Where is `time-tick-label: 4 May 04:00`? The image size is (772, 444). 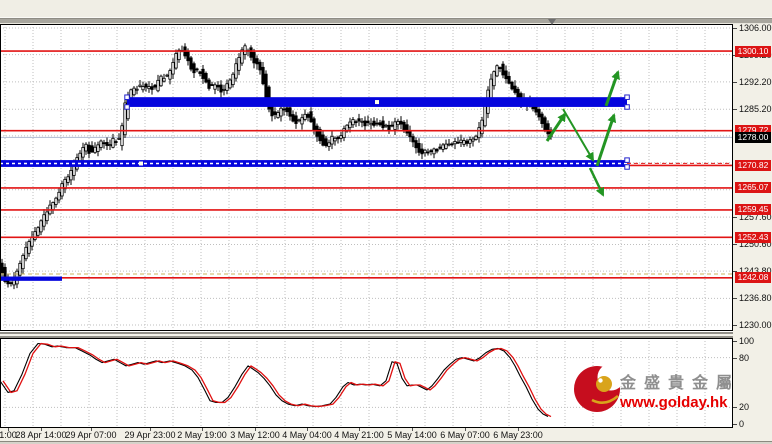
time-tick-label: 4 May 04:00 is located at coordinates (307, 435).